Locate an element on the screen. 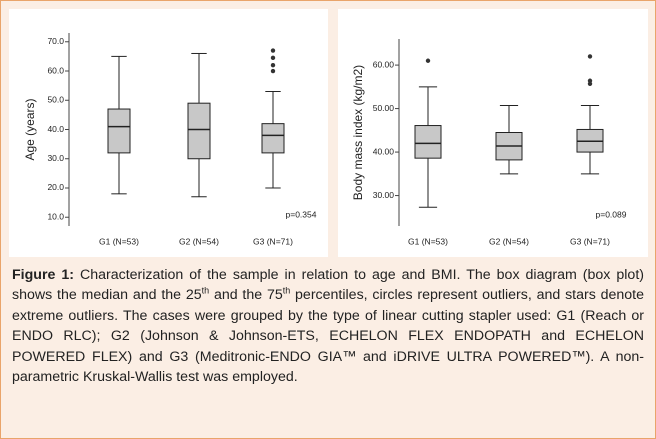 The image size is (656, 439). y-tick-label: 50.00 is located at coordinates (384, 108).